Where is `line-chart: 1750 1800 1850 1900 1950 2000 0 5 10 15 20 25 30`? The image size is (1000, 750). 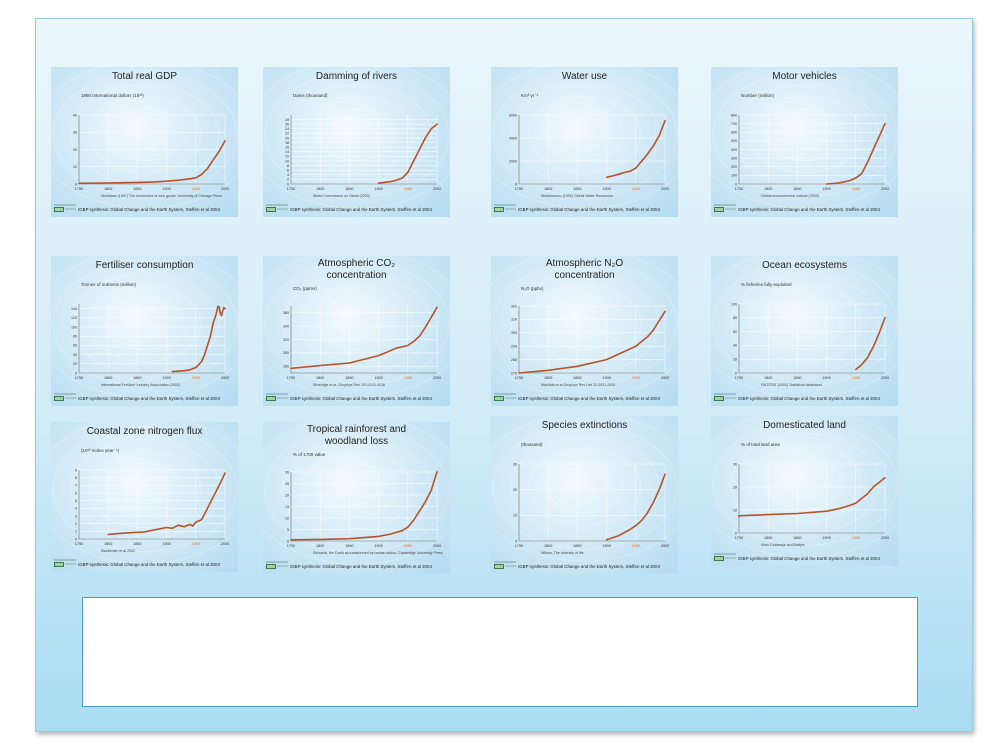 line-chart: 1750 1800 1850 1900 1950 2000 0 5 10 15 20 25 30 is located at coordinates (363, 509).